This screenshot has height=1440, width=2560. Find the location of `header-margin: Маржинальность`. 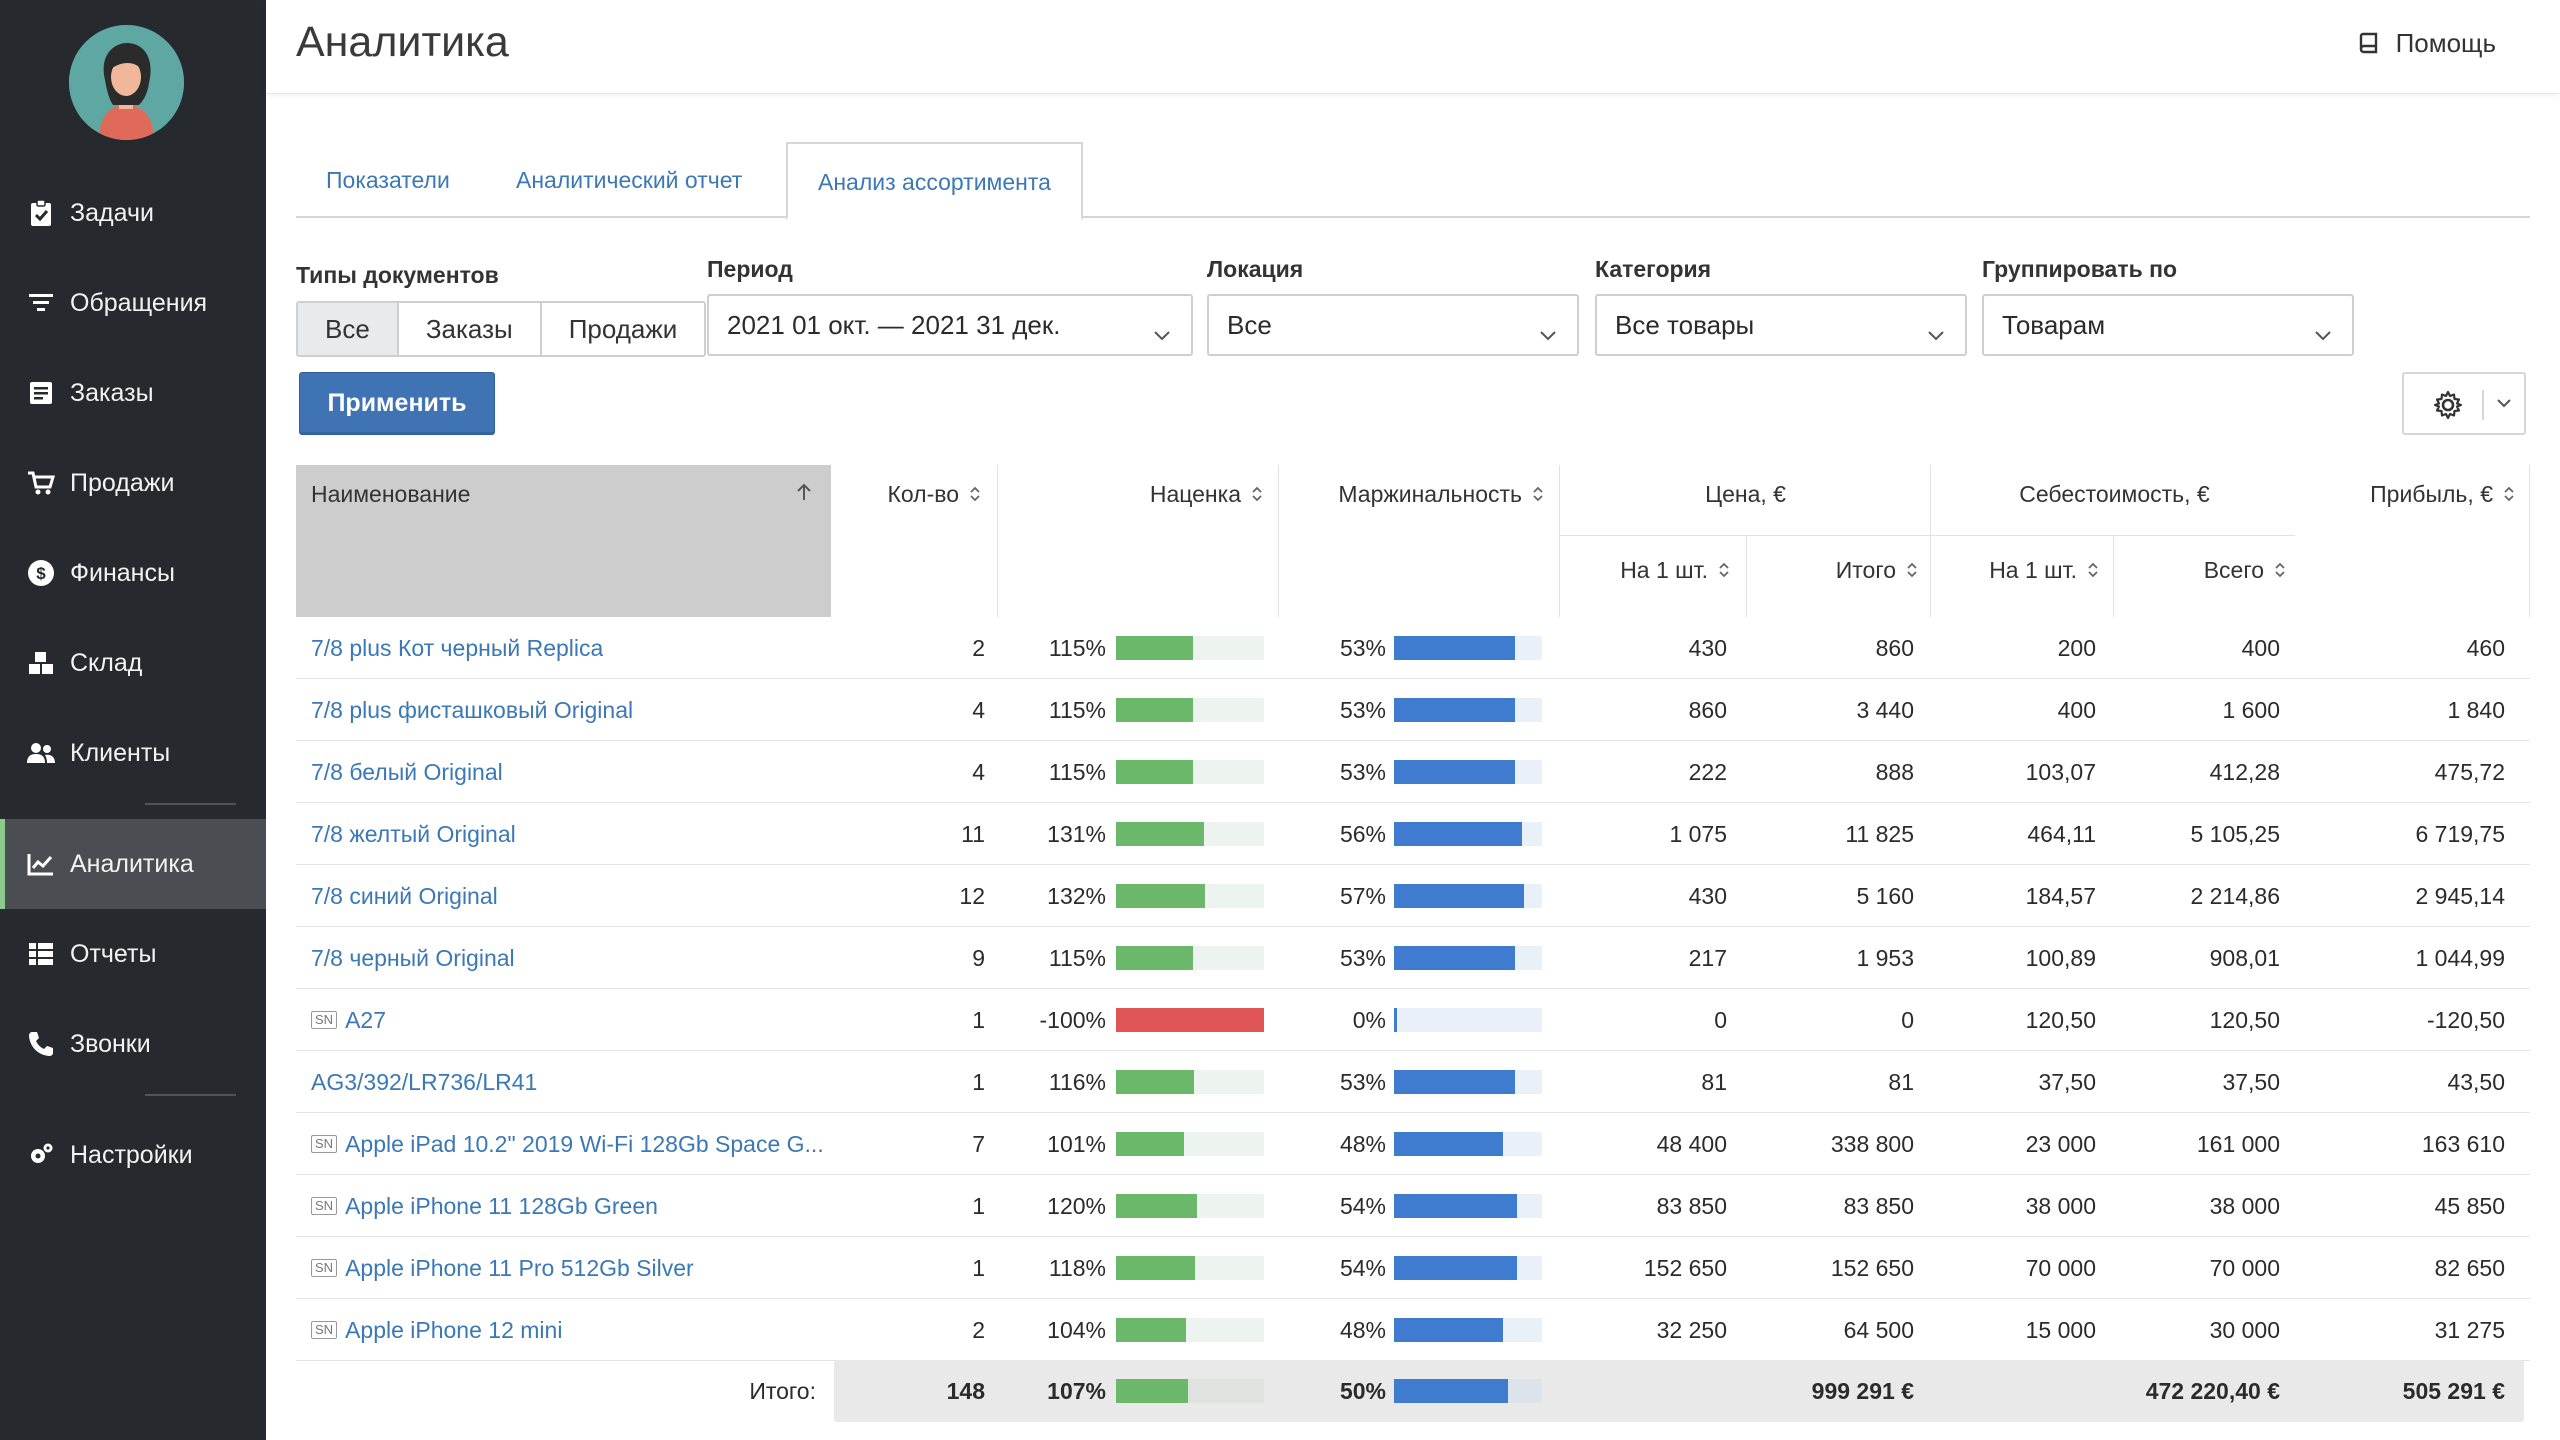

header-margin: Маржинальность is located at coordinates (1411, 495).